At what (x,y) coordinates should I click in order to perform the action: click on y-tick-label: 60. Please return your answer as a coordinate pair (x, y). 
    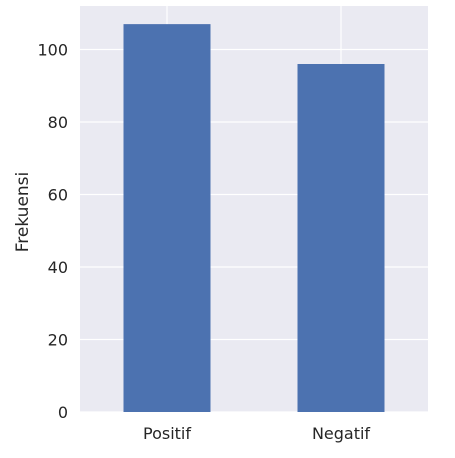
    Looking at the image, I should click on (58, 195).